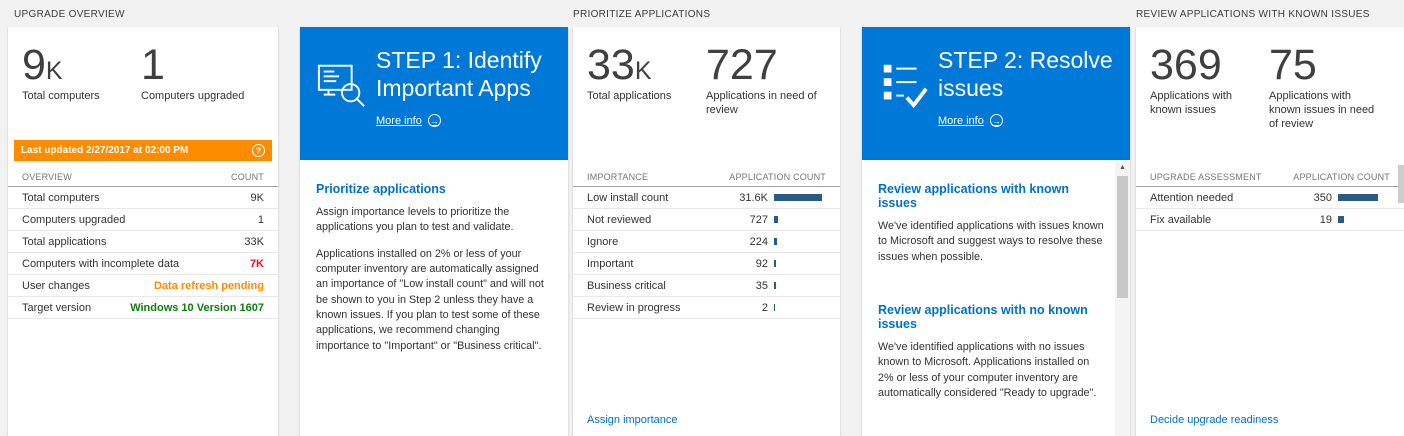 Image resolution: width=1404 pixels, height=436 pixels. I want to click on table-row: User changes Data refresh pending, so click(143, 286).